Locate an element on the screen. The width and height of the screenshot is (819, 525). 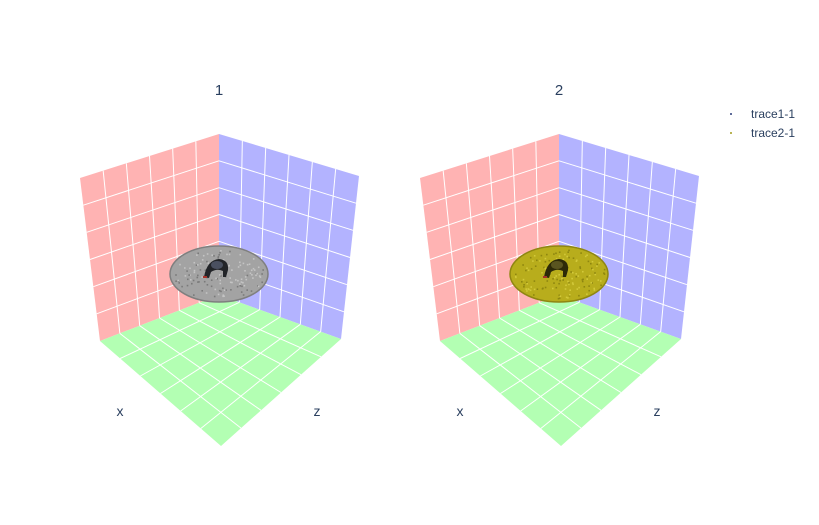
x-axis-label: x is located at coordinates (120, 411).